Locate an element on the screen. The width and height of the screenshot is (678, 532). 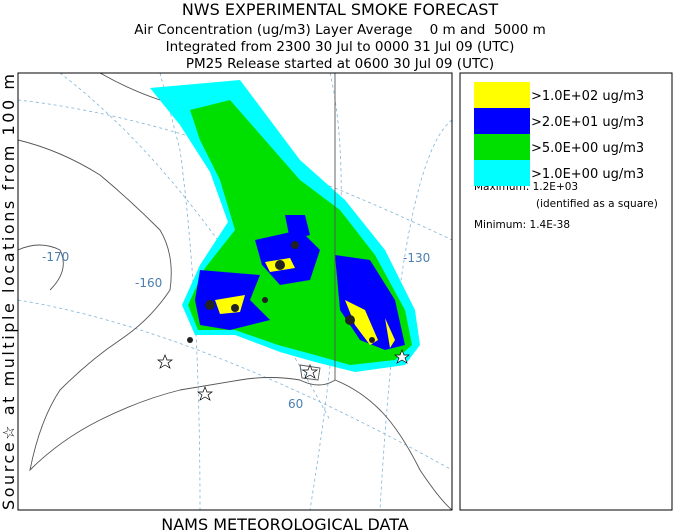
source-clusters is located at coordinates (281, 292).